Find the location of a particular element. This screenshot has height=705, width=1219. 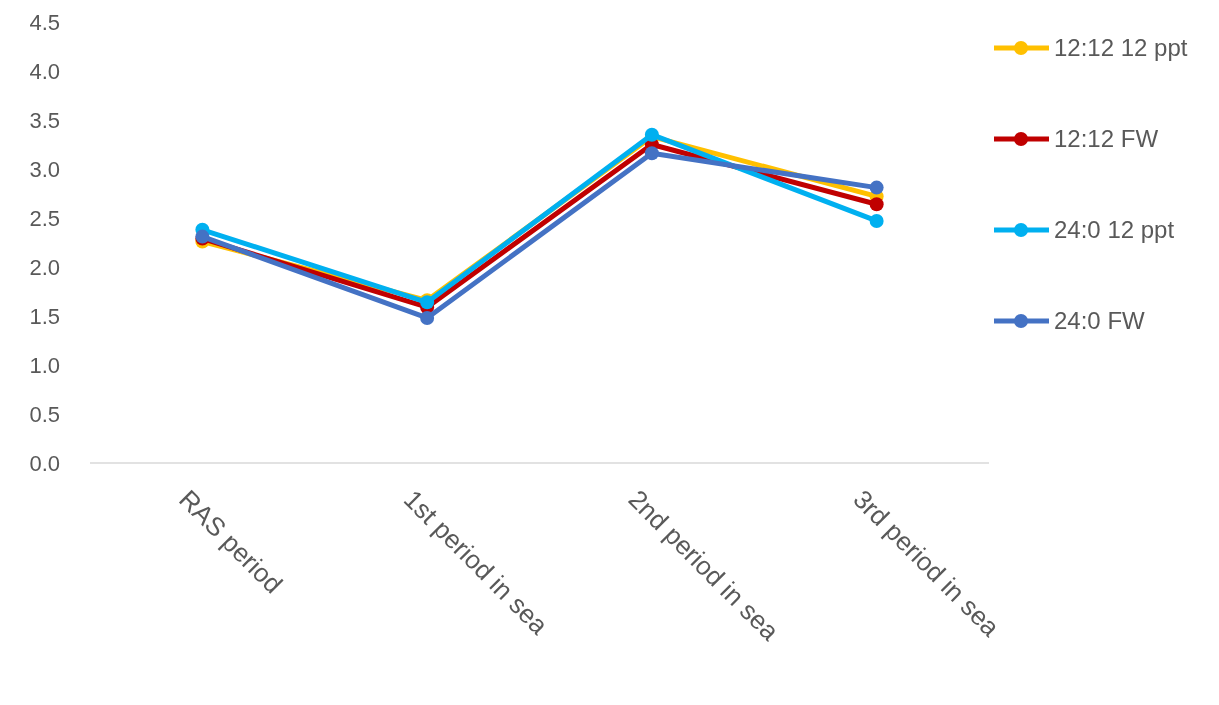

y-tick-label: 1.0 is located at coordinates (44, 365).